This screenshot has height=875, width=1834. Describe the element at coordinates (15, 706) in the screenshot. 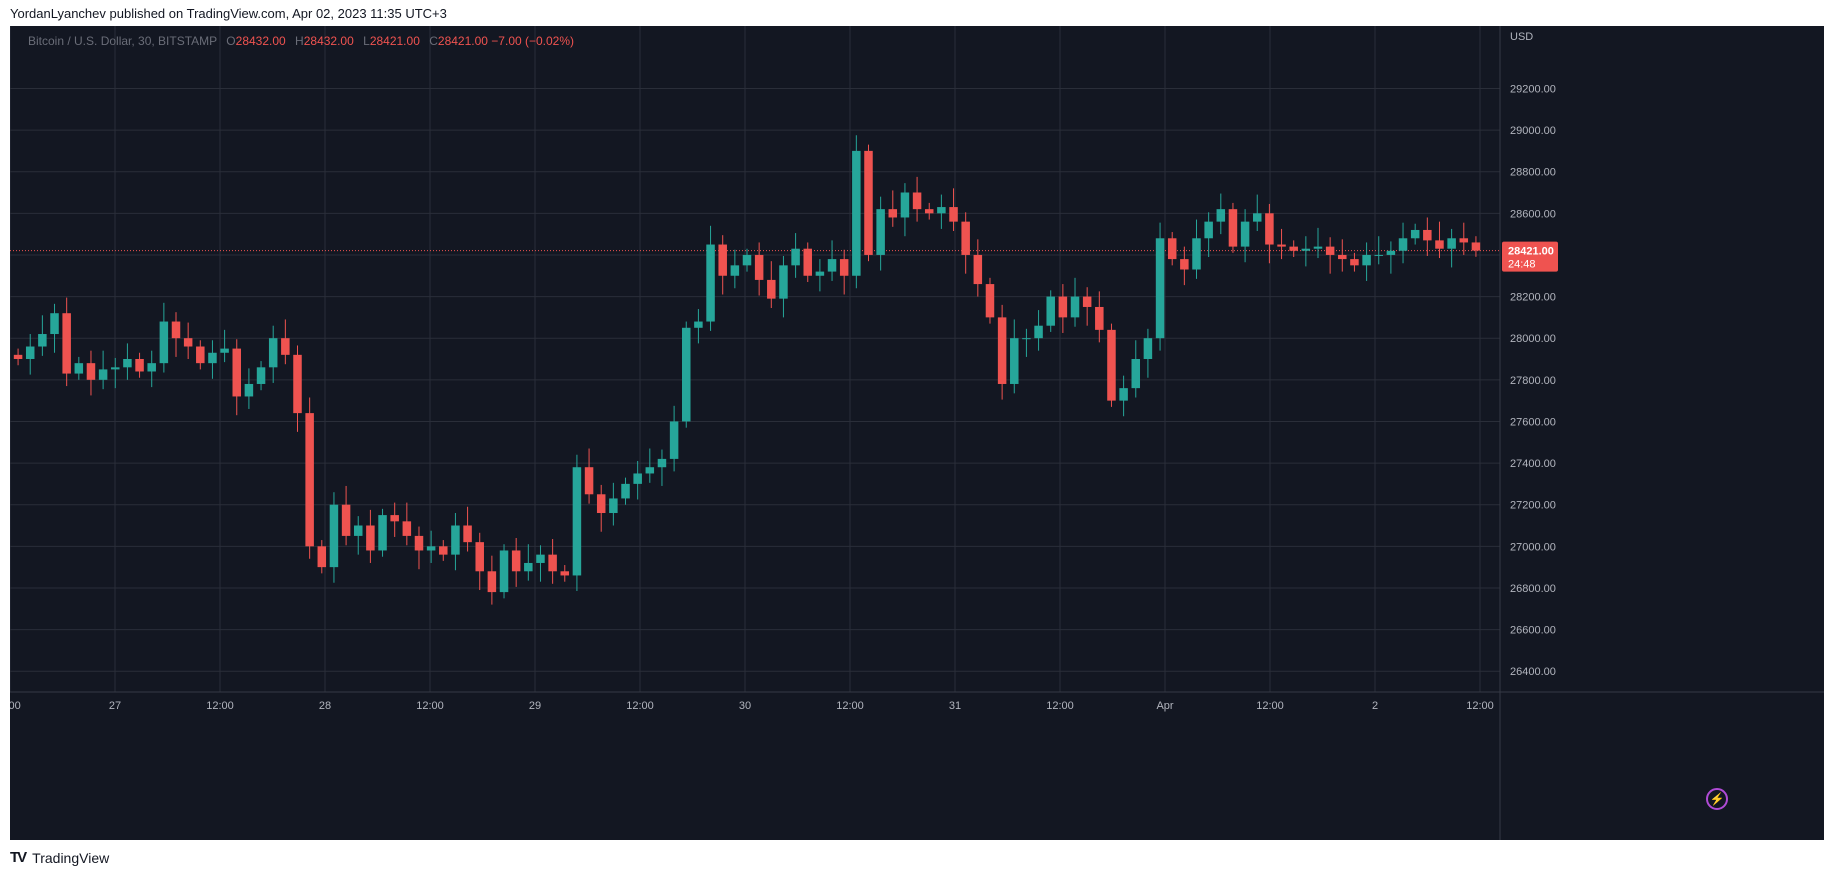

I see `x-tick-label: 5:00` at that location.